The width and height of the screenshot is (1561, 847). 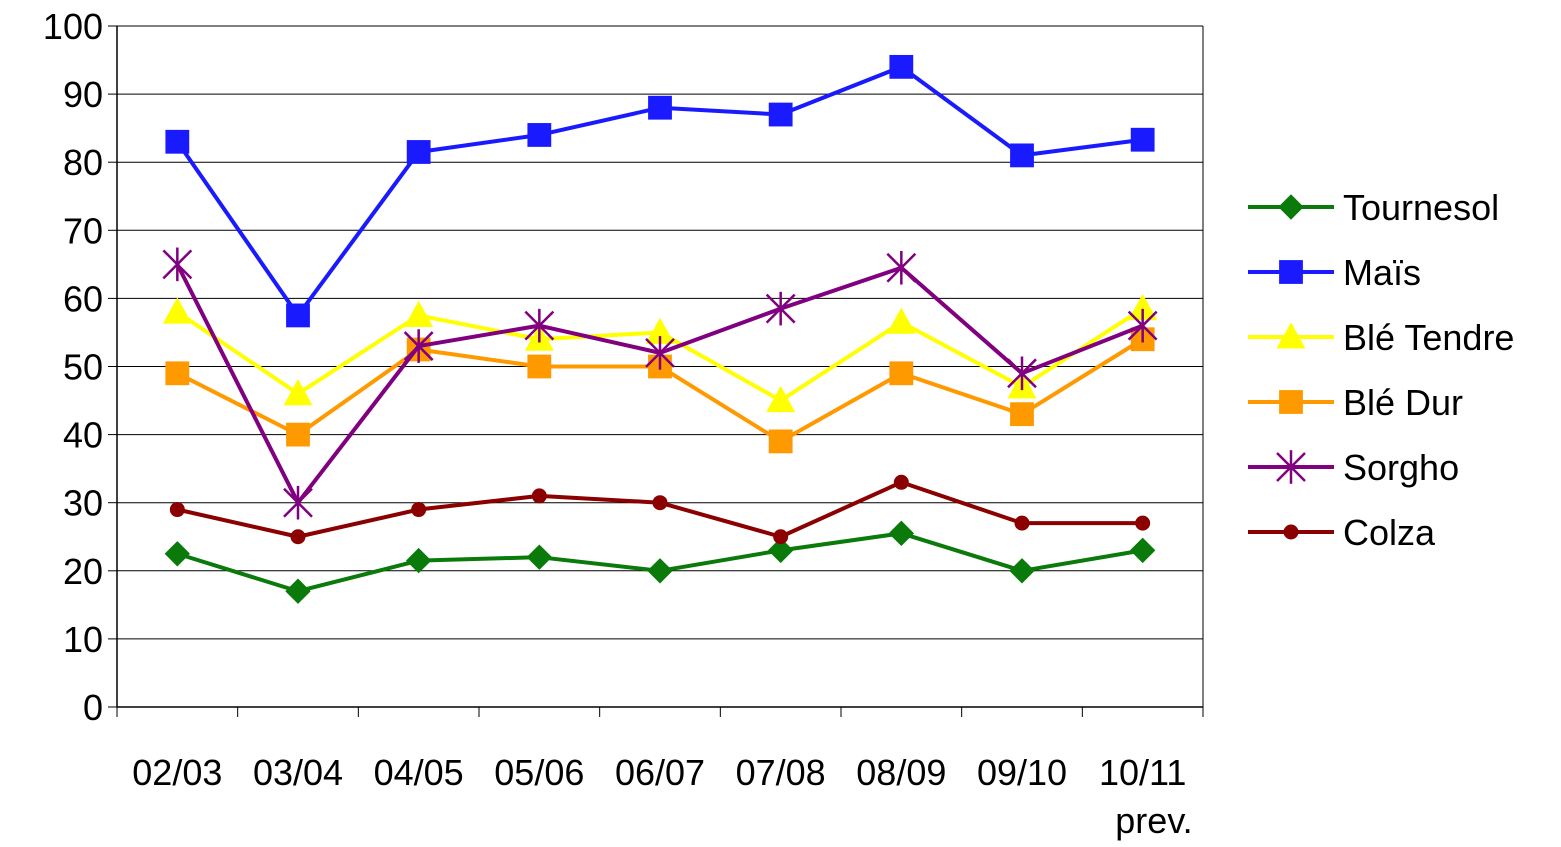 What do you see at coordinates (83, 367) in the screenshot?
I see `y-tick-label: 50` at bounding box center [83, 367].